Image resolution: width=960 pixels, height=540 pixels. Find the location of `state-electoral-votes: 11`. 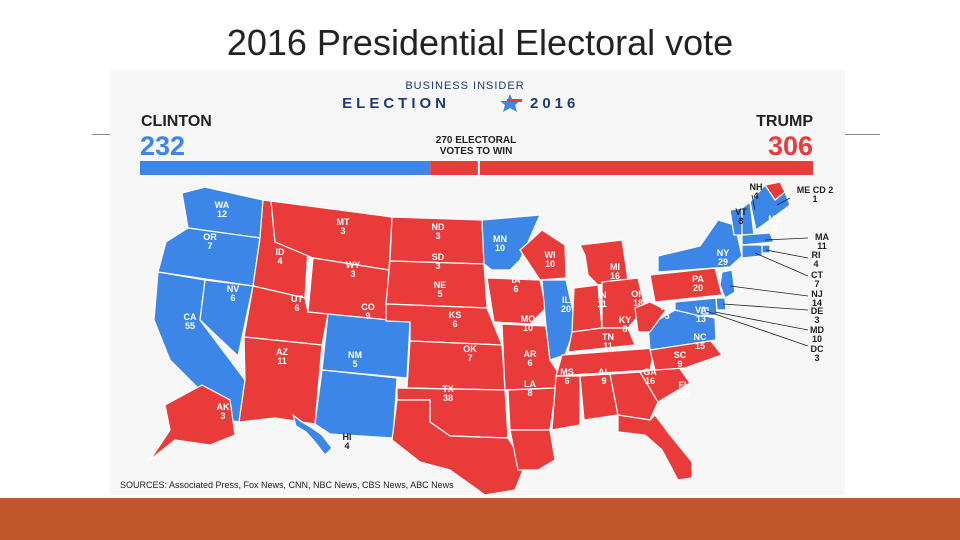

state-electoral-votes: 11 is located at coordinates (602, 304).